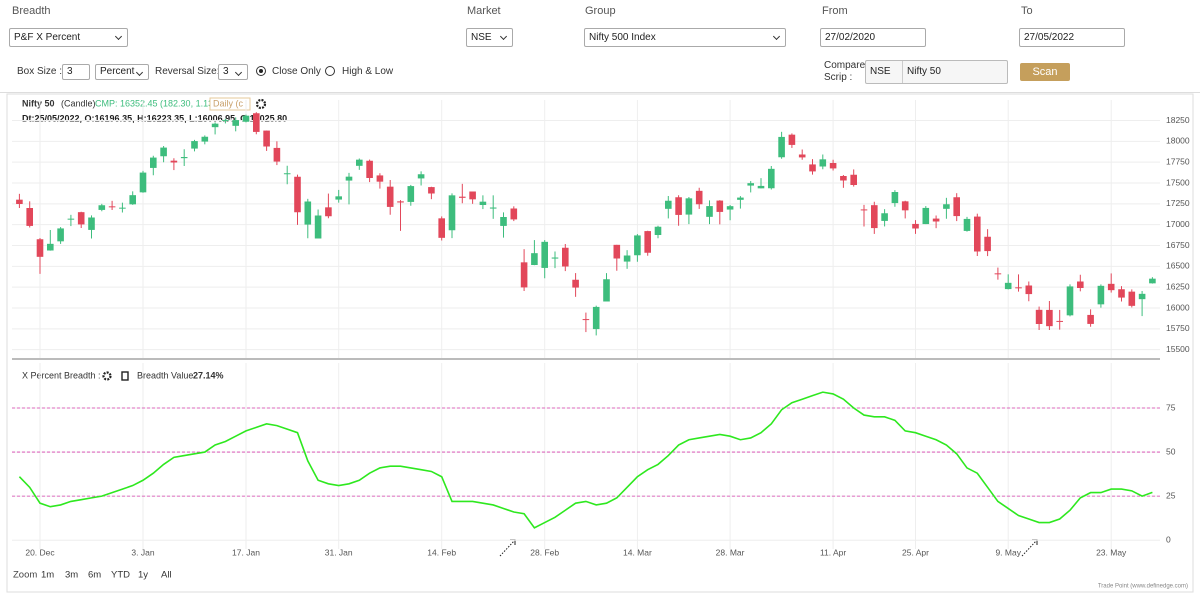 The height and width of the screenshot is (593, 1200). I want to click on zoom-button: 1y, so click(143, 575).